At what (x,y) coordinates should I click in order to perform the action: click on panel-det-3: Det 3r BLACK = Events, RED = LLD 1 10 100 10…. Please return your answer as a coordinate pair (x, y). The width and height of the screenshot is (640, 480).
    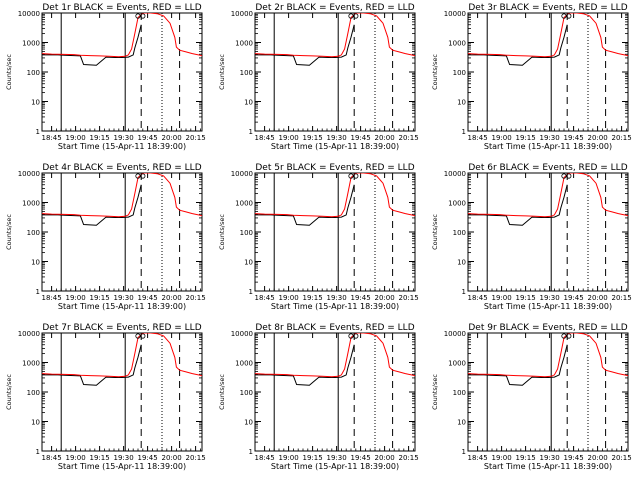
    Looking at the image, I should click on (531, 77).